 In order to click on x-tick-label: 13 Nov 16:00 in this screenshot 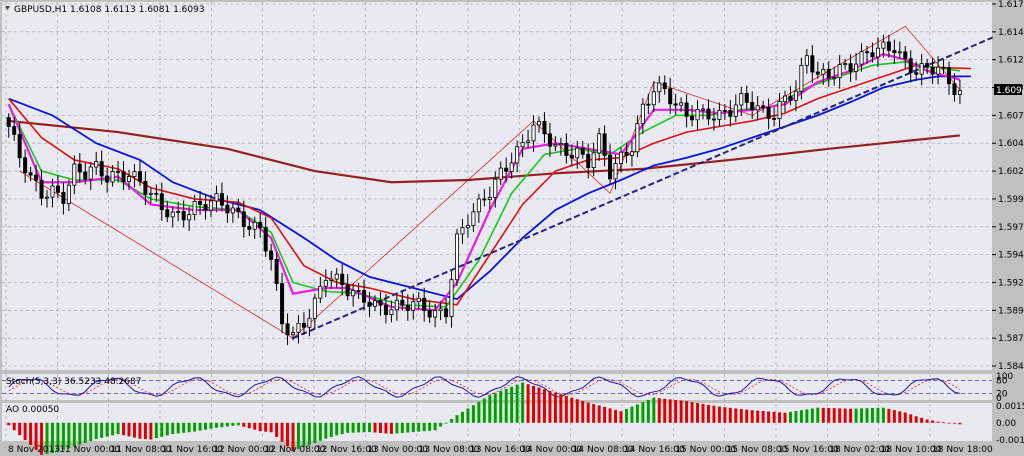, I will do `click(500, 450)`.